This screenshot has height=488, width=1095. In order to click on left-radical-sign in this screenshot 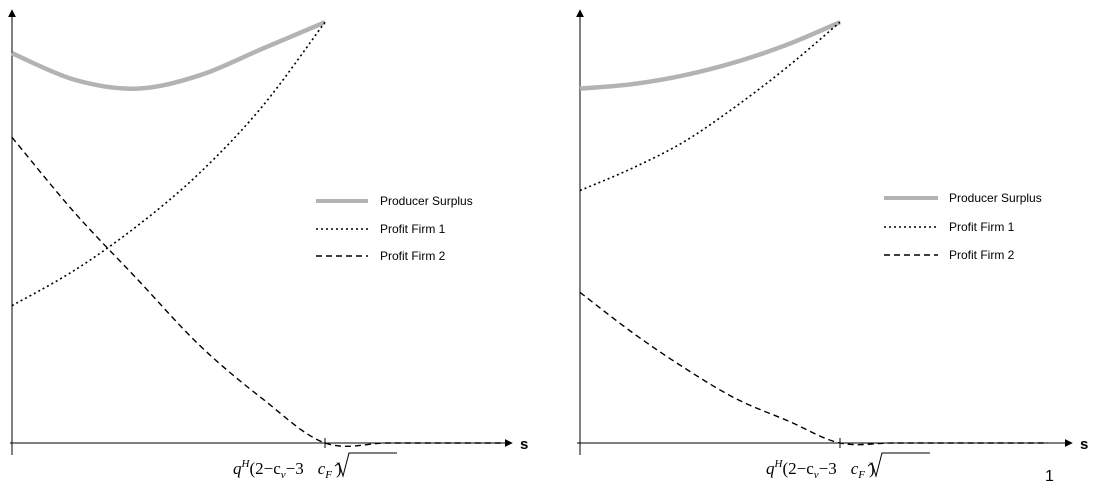, I will do `click(365, 465)`.